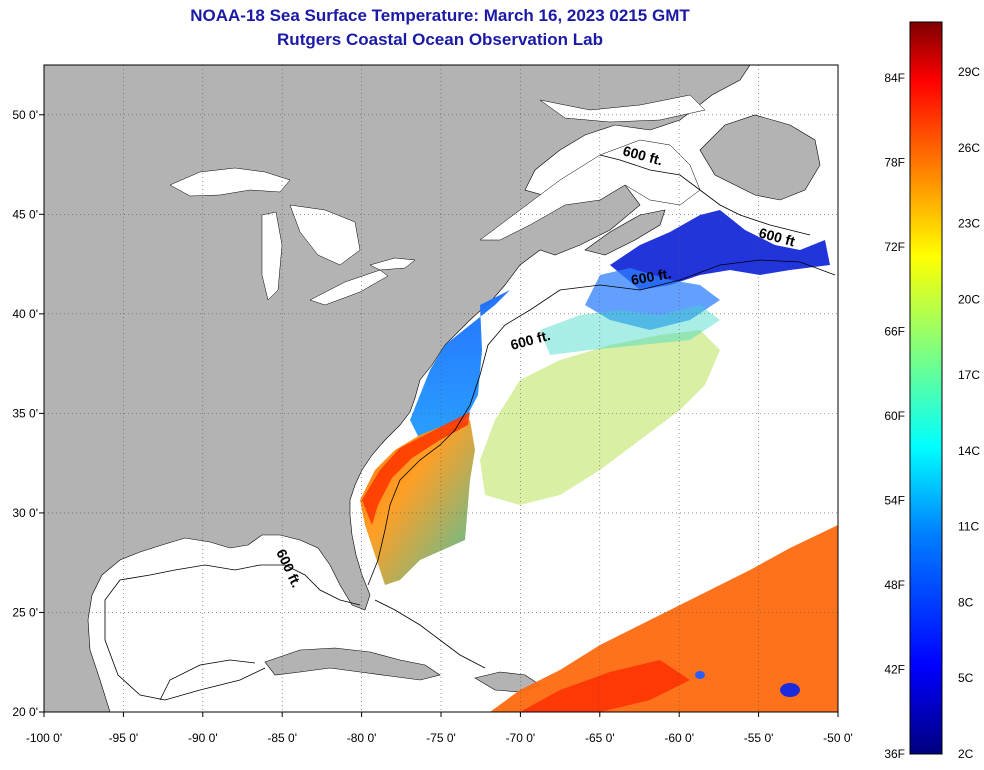 The image size is (984, 770). What do you see at coordinates (272, 256) in the screenshot?
I see `lake-michigan` at bounding box center [272, 256].